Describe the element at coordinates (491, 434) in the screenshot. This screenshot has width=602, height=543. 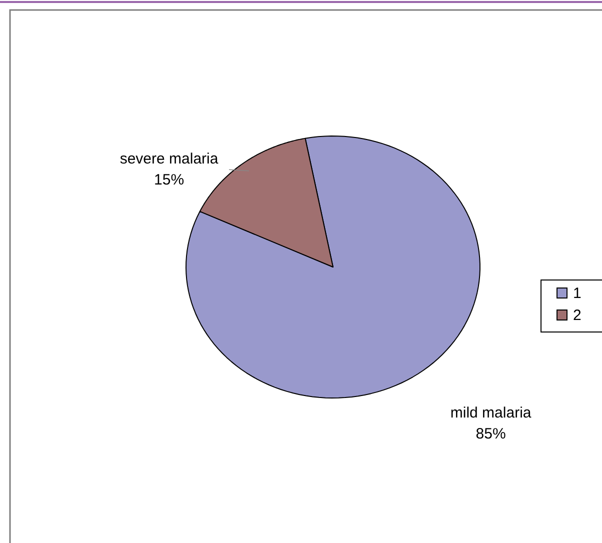
I see `data-label: 85%` at that location.